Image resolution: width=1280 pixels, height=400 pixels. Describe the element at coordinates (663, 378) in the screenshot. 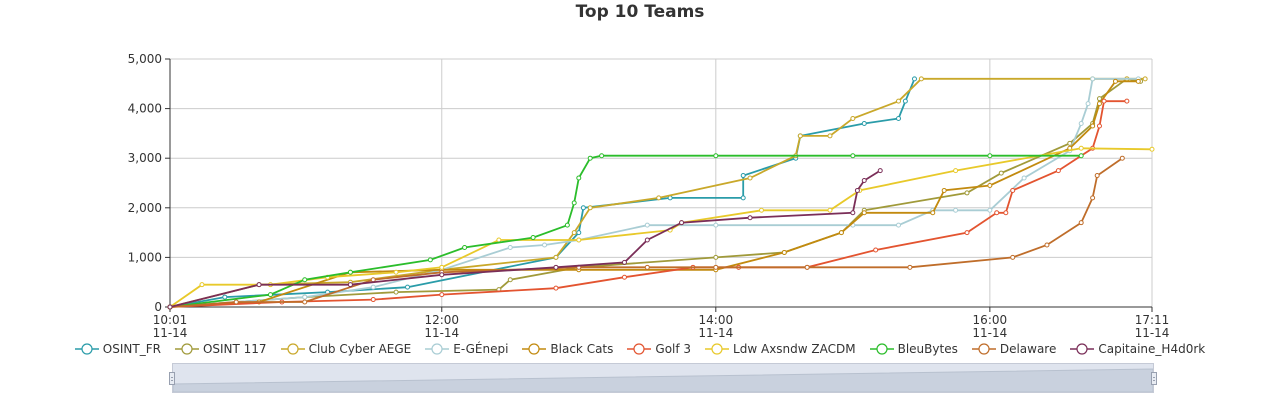

I see `zoom-slider` at that location.